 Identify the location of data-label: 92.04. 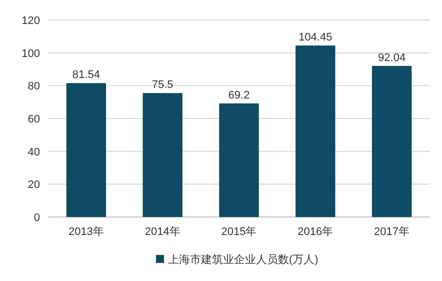
(392, 58).